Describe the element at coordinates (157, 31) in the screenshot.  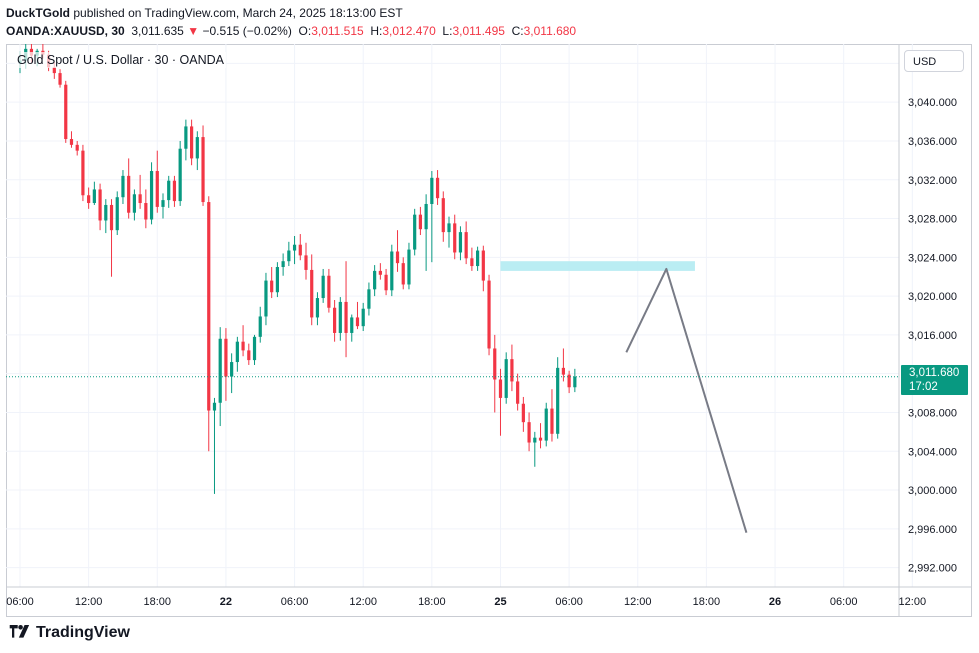
I see `last-price: 3,011.635` at that location.